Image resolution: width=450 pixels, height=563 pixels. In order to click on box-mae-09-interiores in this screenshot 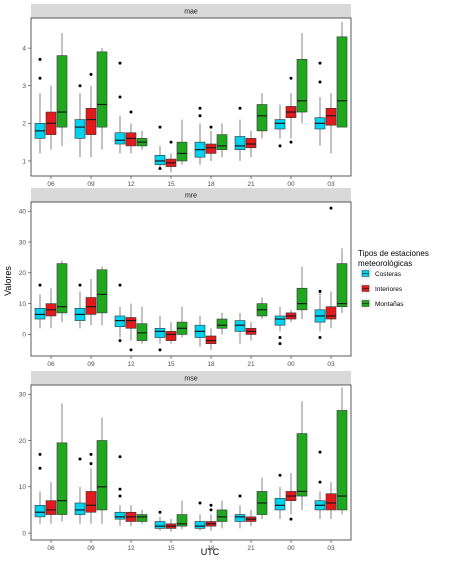, I will do `click(91, 121)`.